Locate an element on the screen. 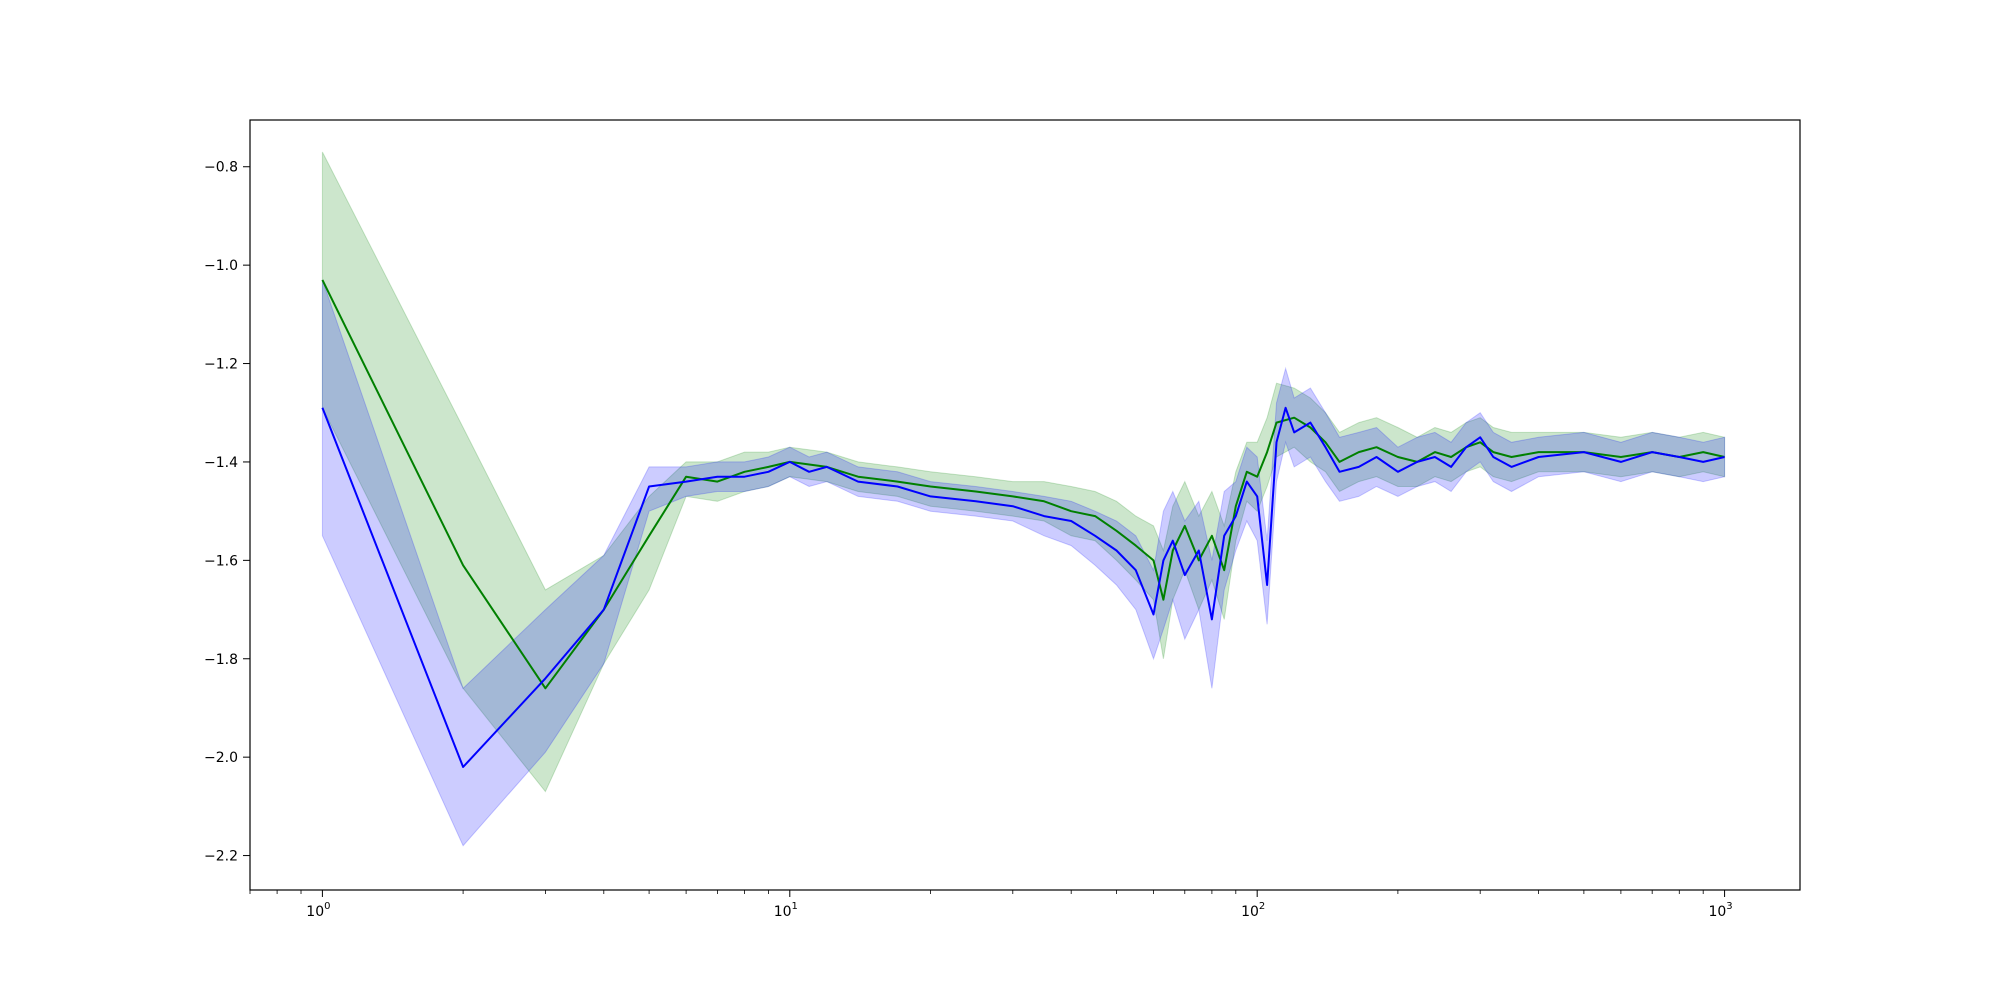 This screenshot has height=1000, width=2000. y-tick-label: −2.0 is located at coordinates (221, 758).